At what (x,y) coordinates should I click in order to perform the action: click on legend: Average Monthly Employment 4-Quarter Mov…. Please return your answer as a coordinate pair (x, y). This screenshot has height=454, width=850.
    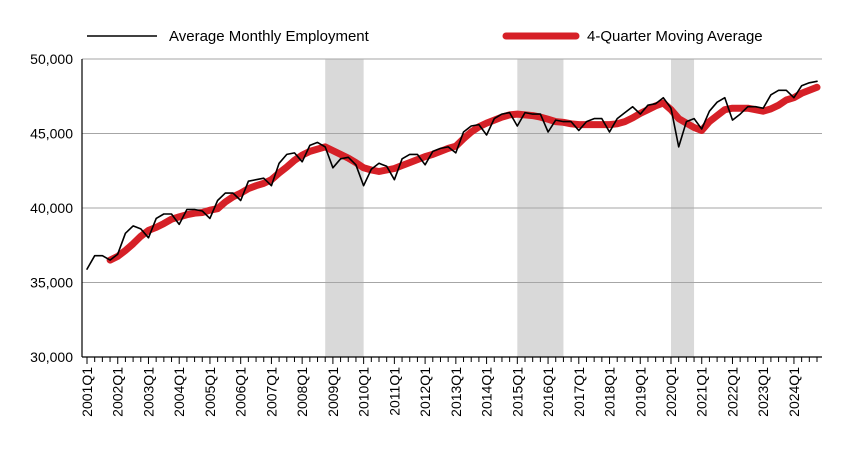
    Looking at the image, I should click on (425, 36).